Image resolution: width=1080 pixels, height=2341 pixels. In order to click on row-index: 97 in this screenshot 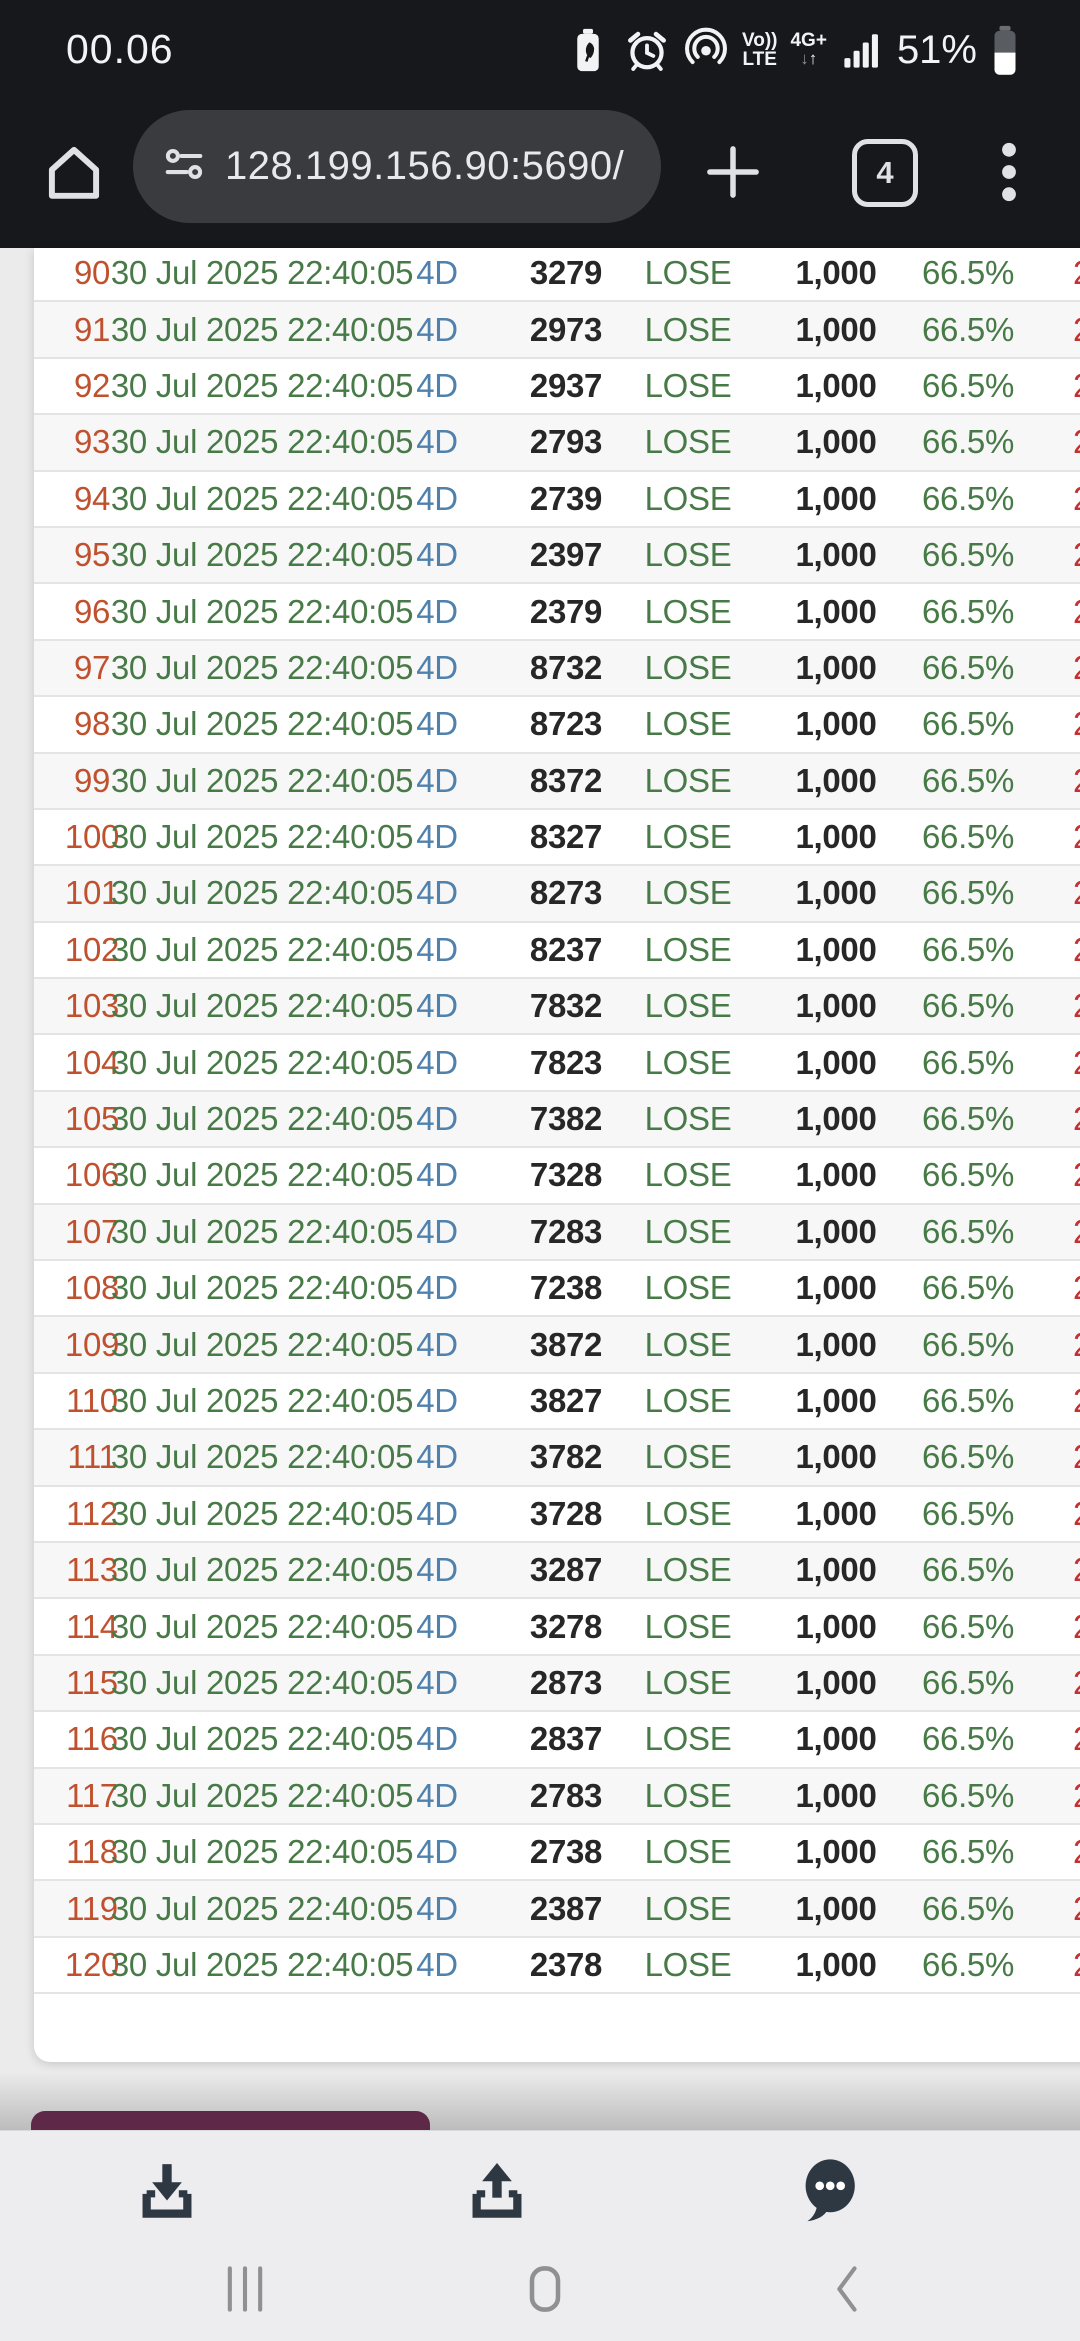, I will do `click(92, 667)`.